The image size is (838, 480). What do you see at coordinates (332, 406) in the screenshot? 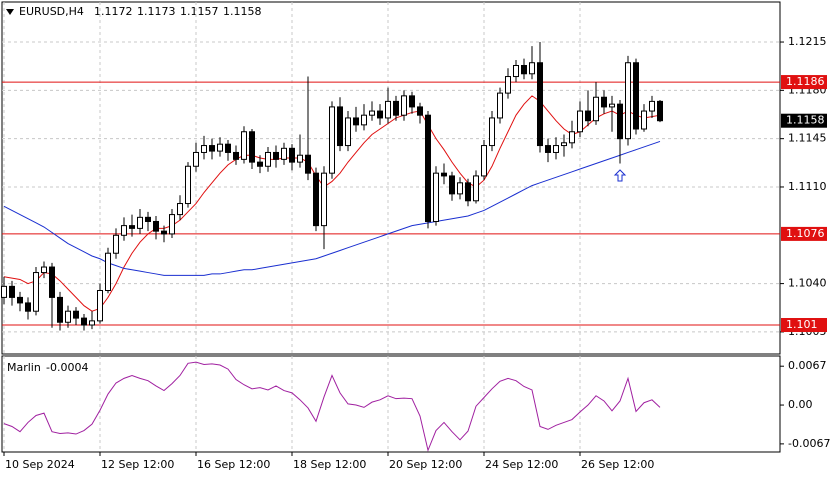
I see `indicator-line` at bounding box center [332, 406].